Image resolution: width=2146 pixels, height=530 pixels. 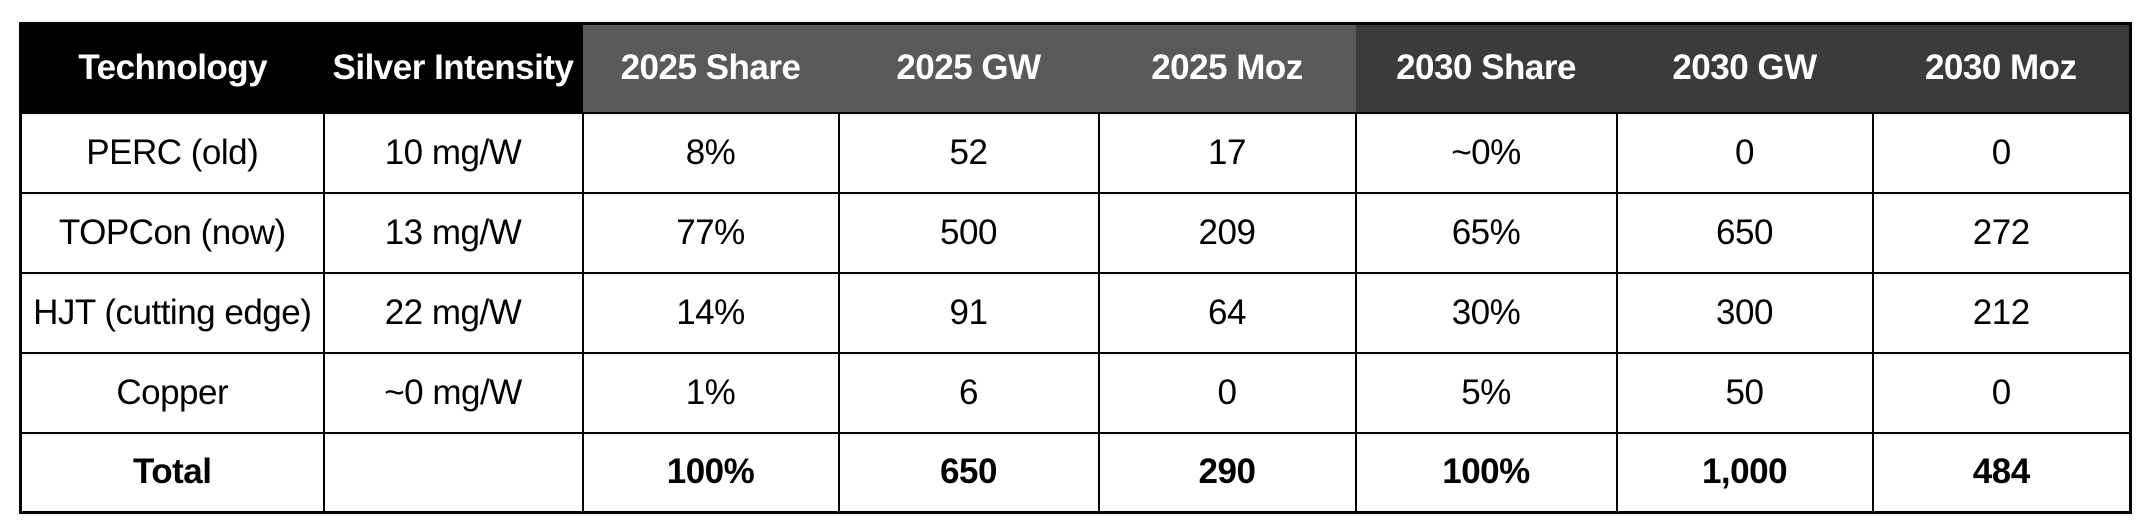 I want to click on cell-silver-intensity, so click(x=453, y=472).